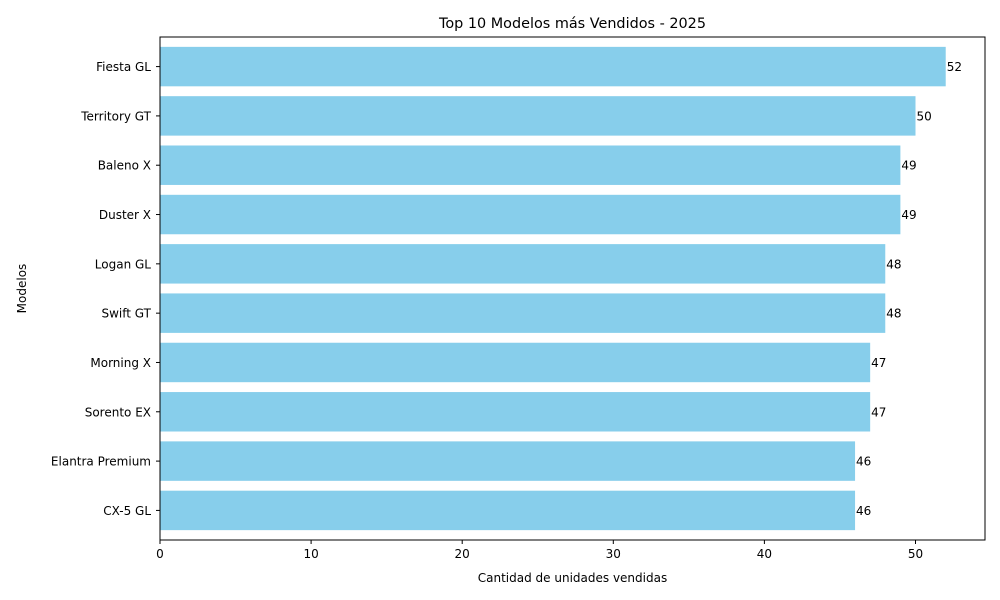 The image size is (1000, 600). I want to click on x-tick-label: 0, so click(160, 554).